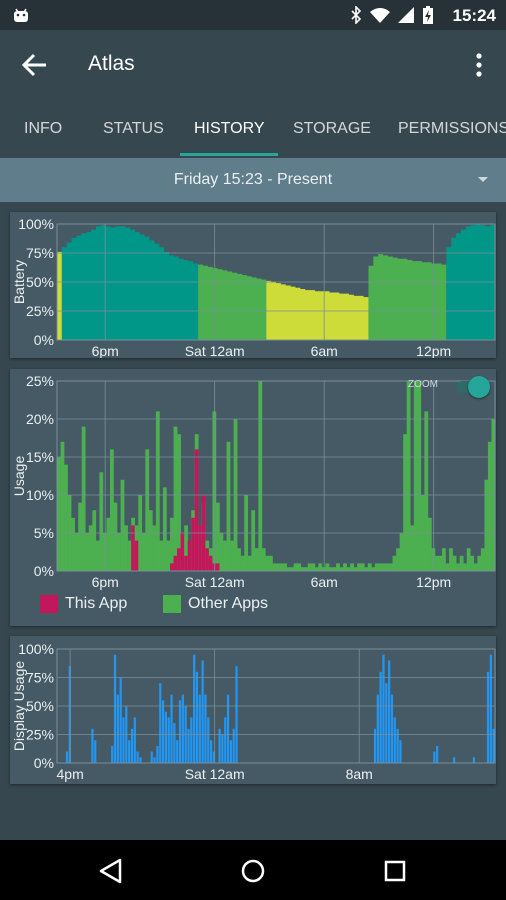  Describe the element at coordinates (433, 582) in the screenshot. I see `x-tick-label: 12pm` at that location.